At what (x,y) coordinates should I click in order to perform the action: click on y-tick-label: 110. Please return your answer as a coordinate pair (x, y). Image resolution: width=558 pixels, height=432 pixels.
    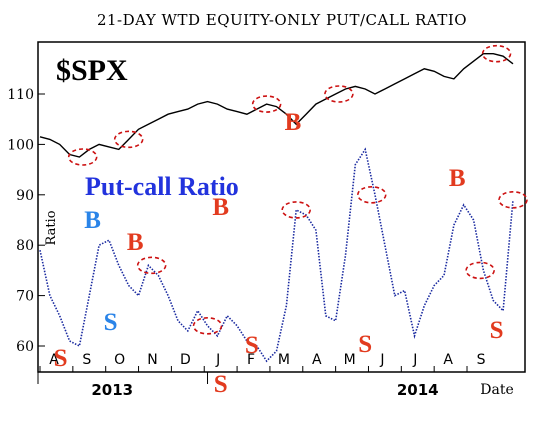
    Looking at the image, I should click on (20, 95).